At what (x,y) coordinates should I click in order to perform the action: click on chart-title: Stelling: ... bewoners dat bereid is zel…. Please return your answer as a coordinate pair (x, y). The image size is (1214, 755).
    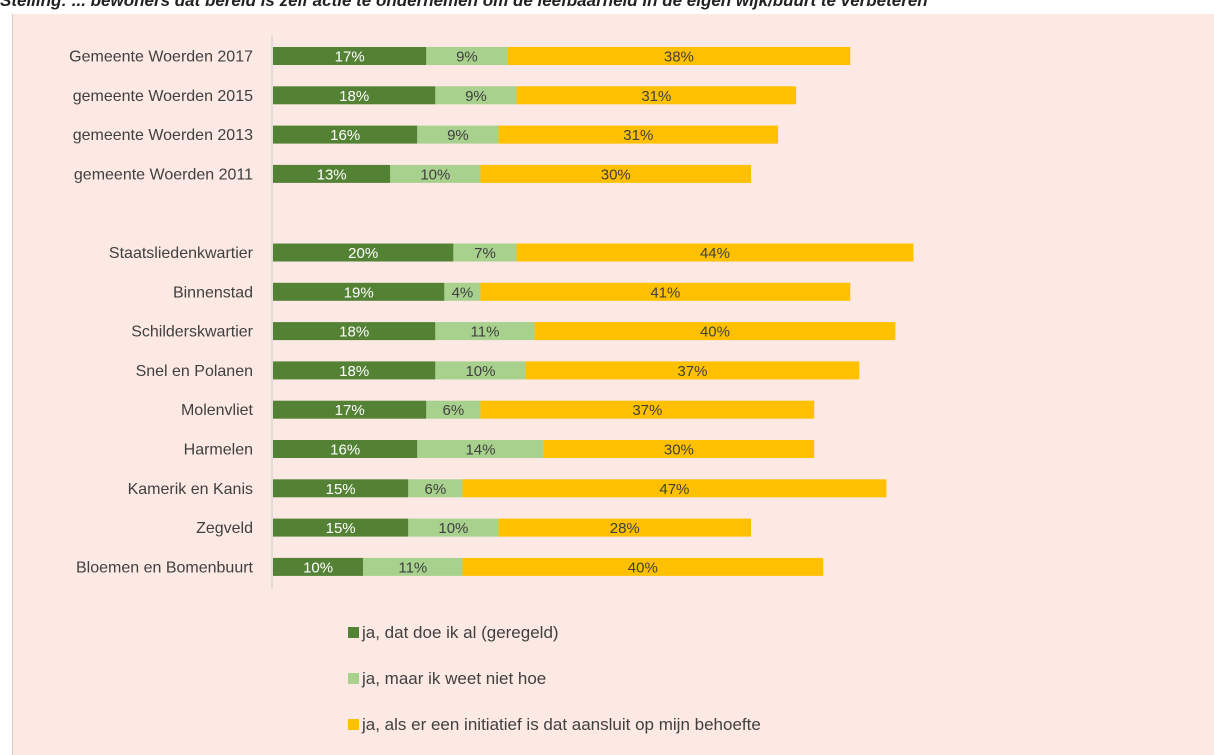
    Looking at the image, I should click on (464, 5).